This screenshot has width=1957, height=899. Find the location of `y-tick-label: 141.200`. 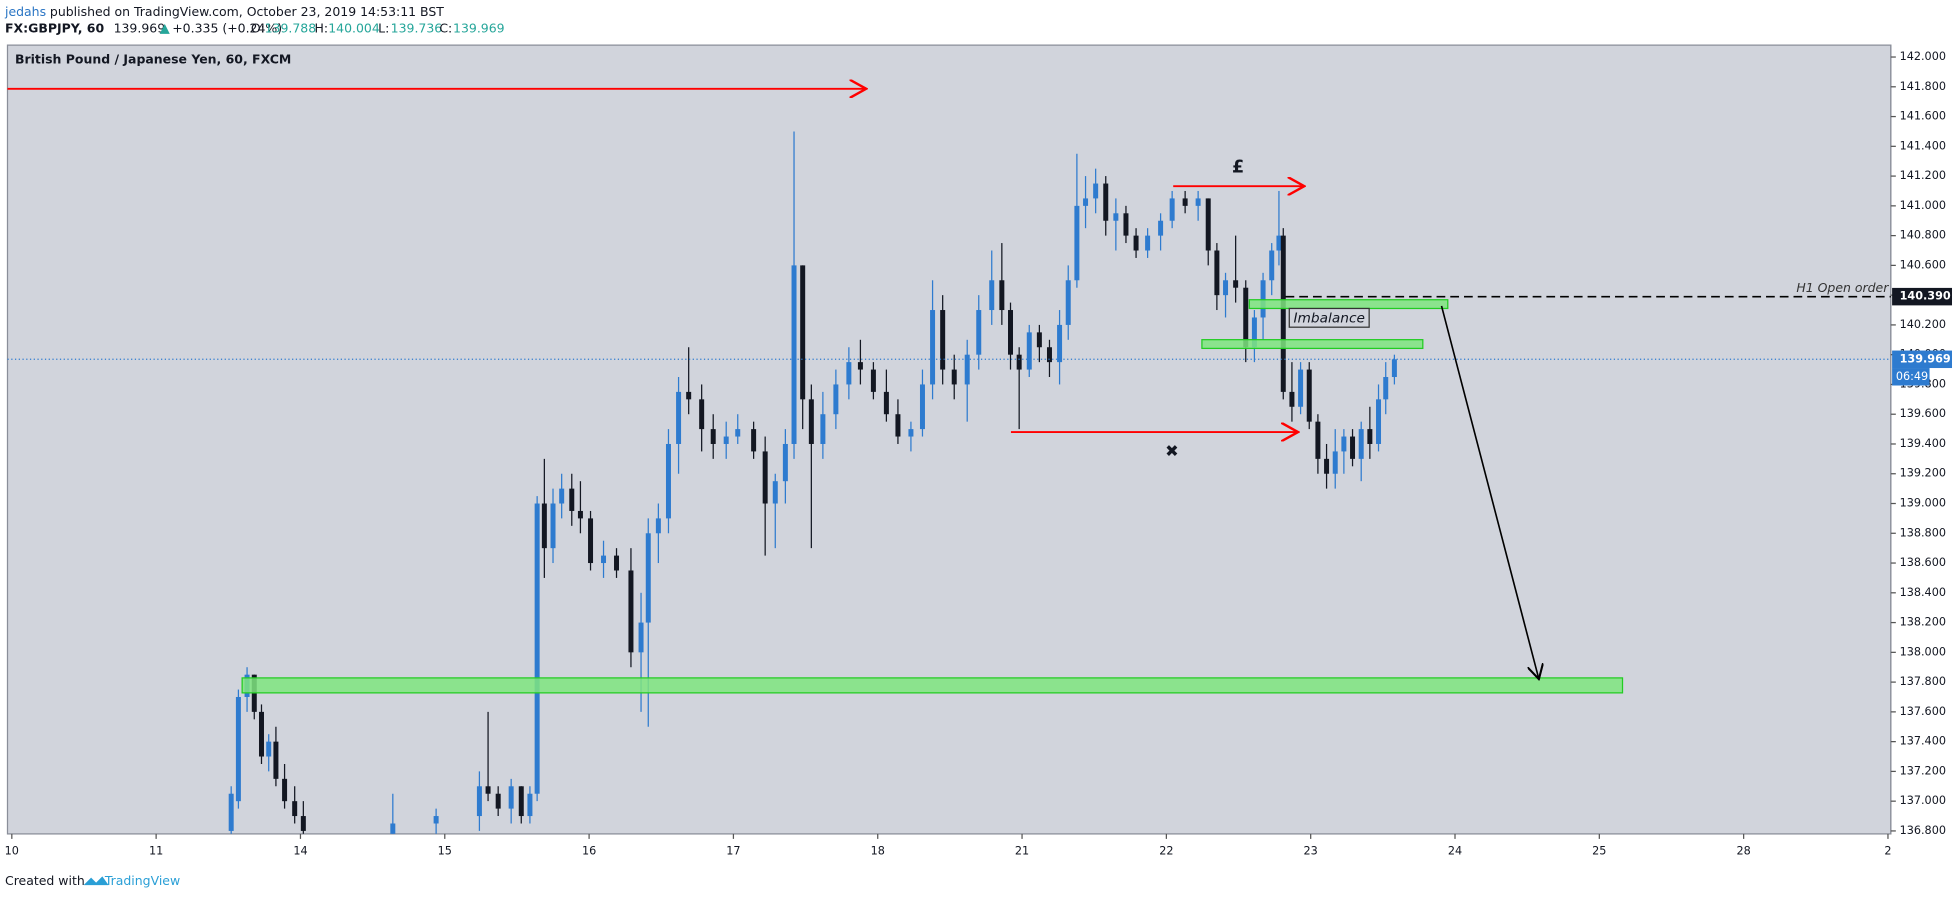

y-tick-label: 141.200 is located at coordinates (1923, 175).